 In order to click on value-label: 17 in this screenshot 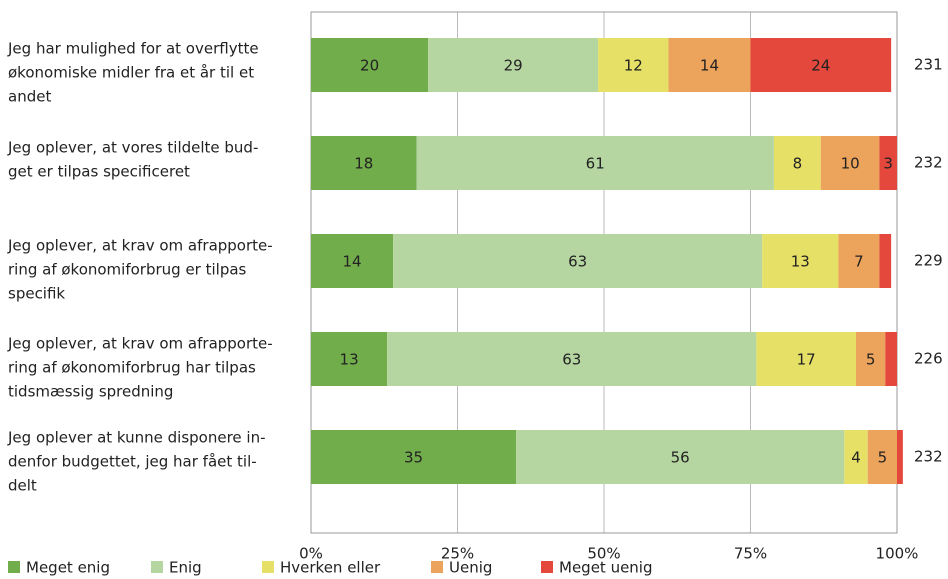, I will do `click(806, 360)`.